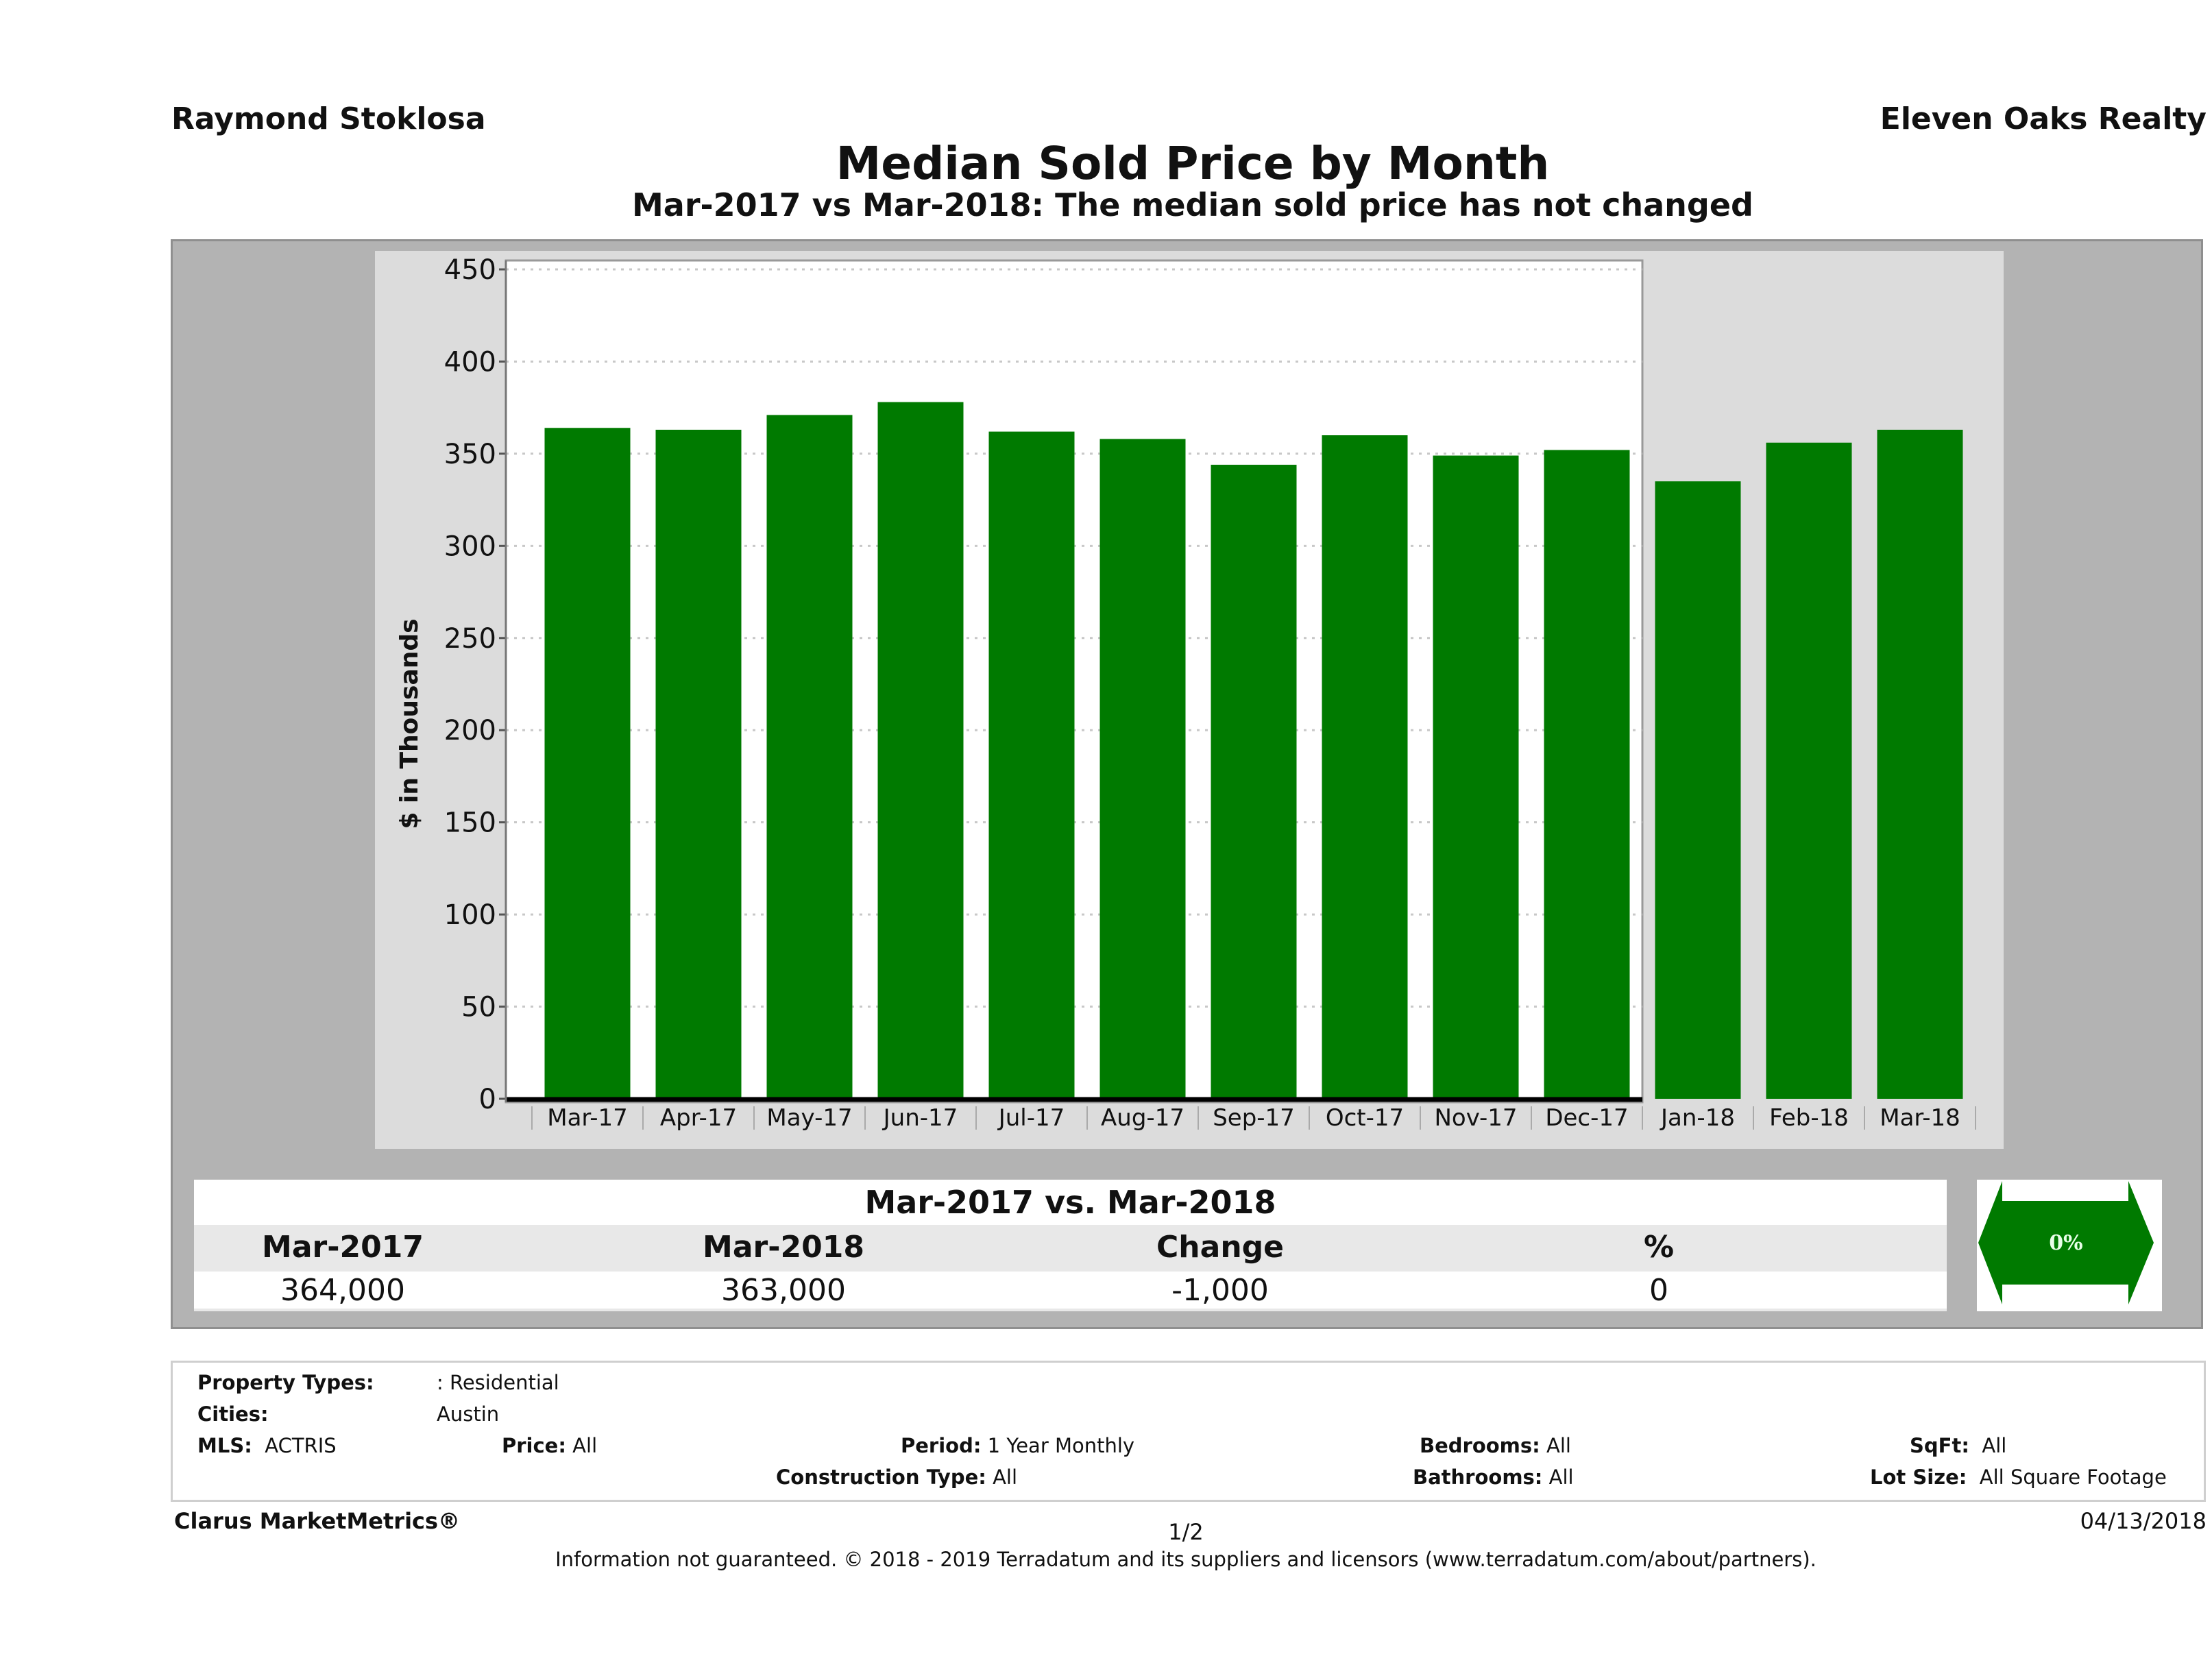  What do you see at coordinates (1586, 1118) in the screenshot?
I see `x-tick-label: Dec-17` at bounding box center [1586, 1118].